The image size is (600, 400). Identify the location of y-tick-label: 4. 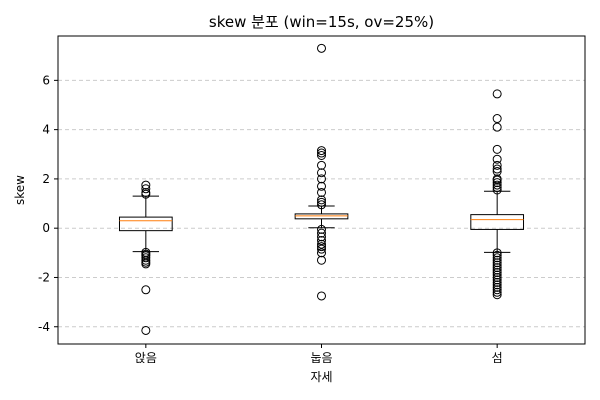
(46, 130).